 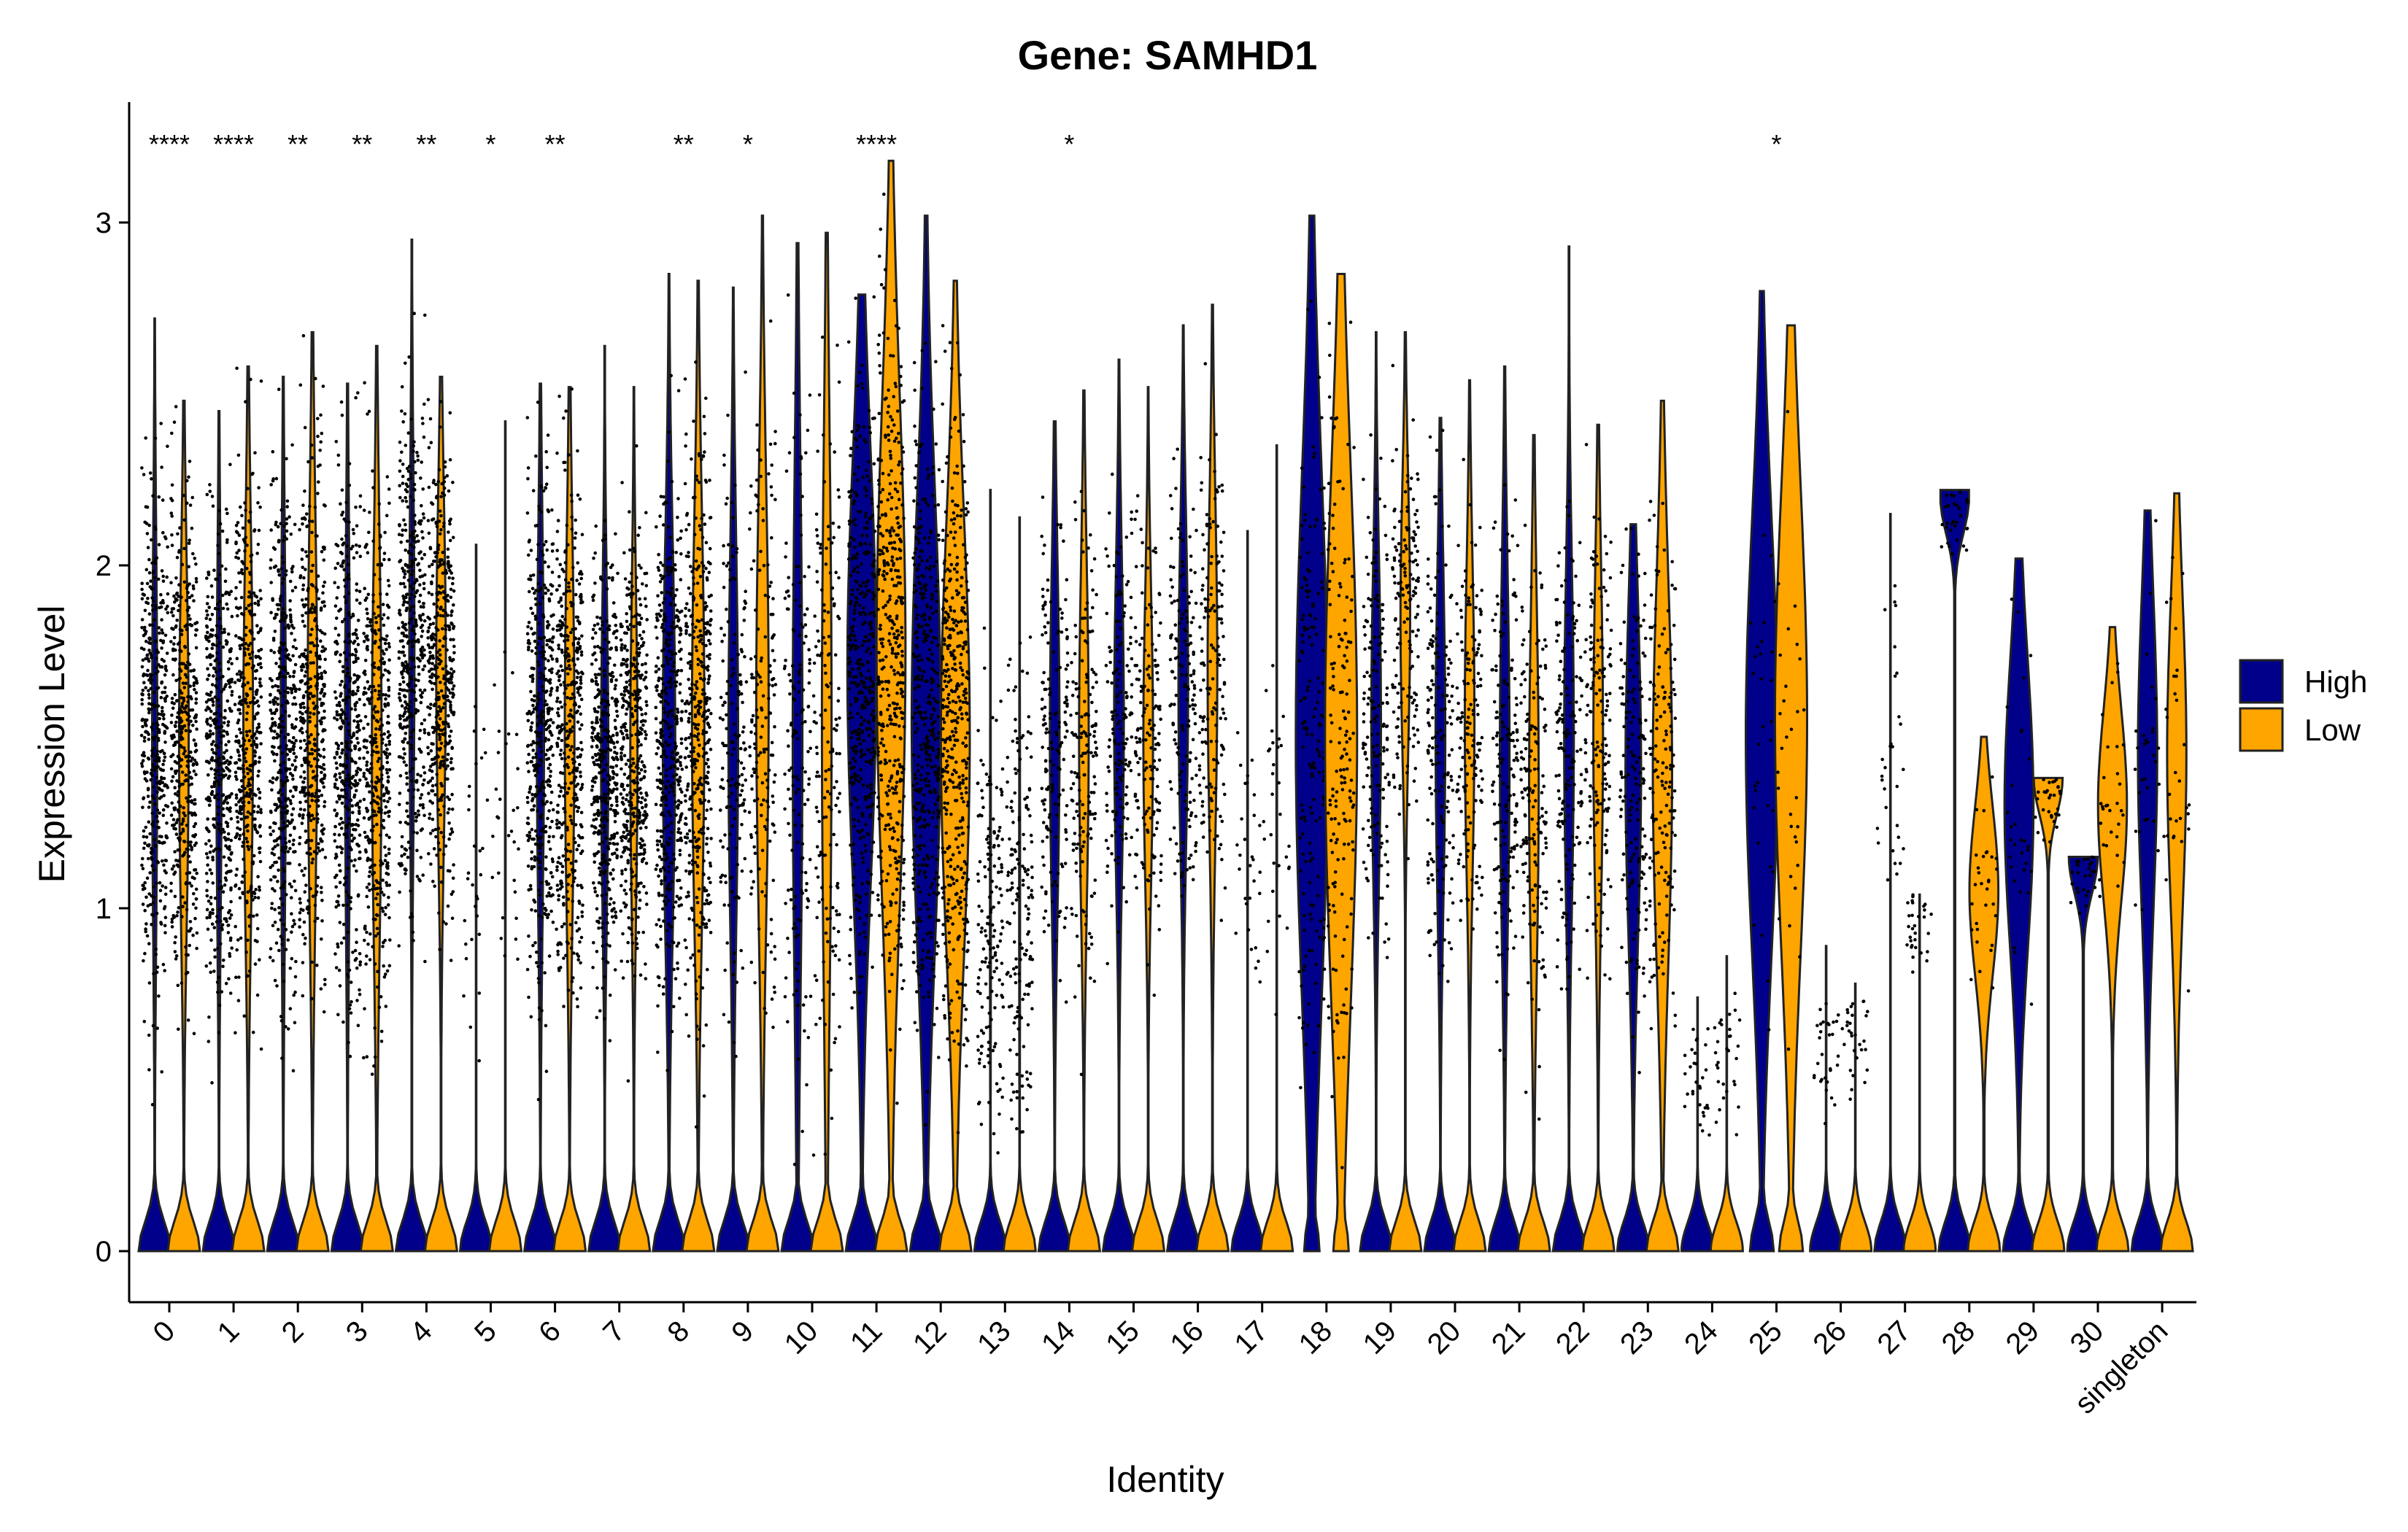 I want to click on violin-2-high, so click(x=283, y=814).